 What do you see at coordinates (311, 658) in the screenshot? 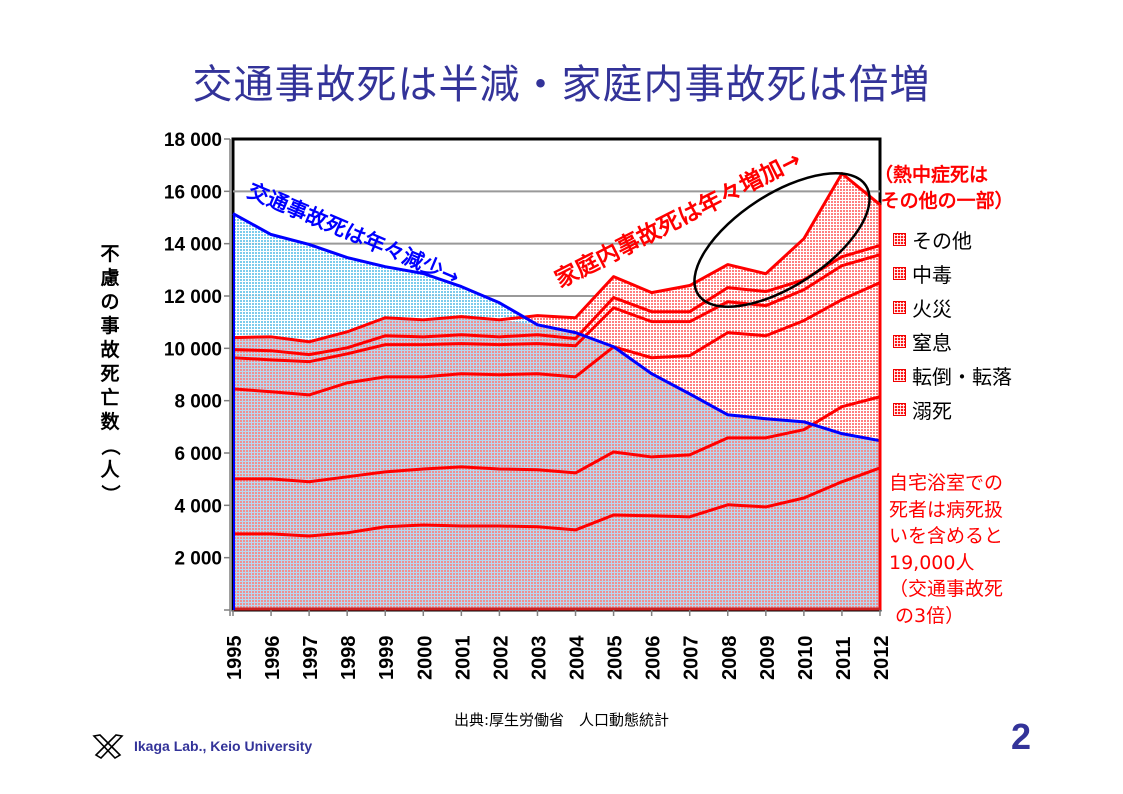
I see `x-tick-label: 1997` at bounding box center [311, 658].